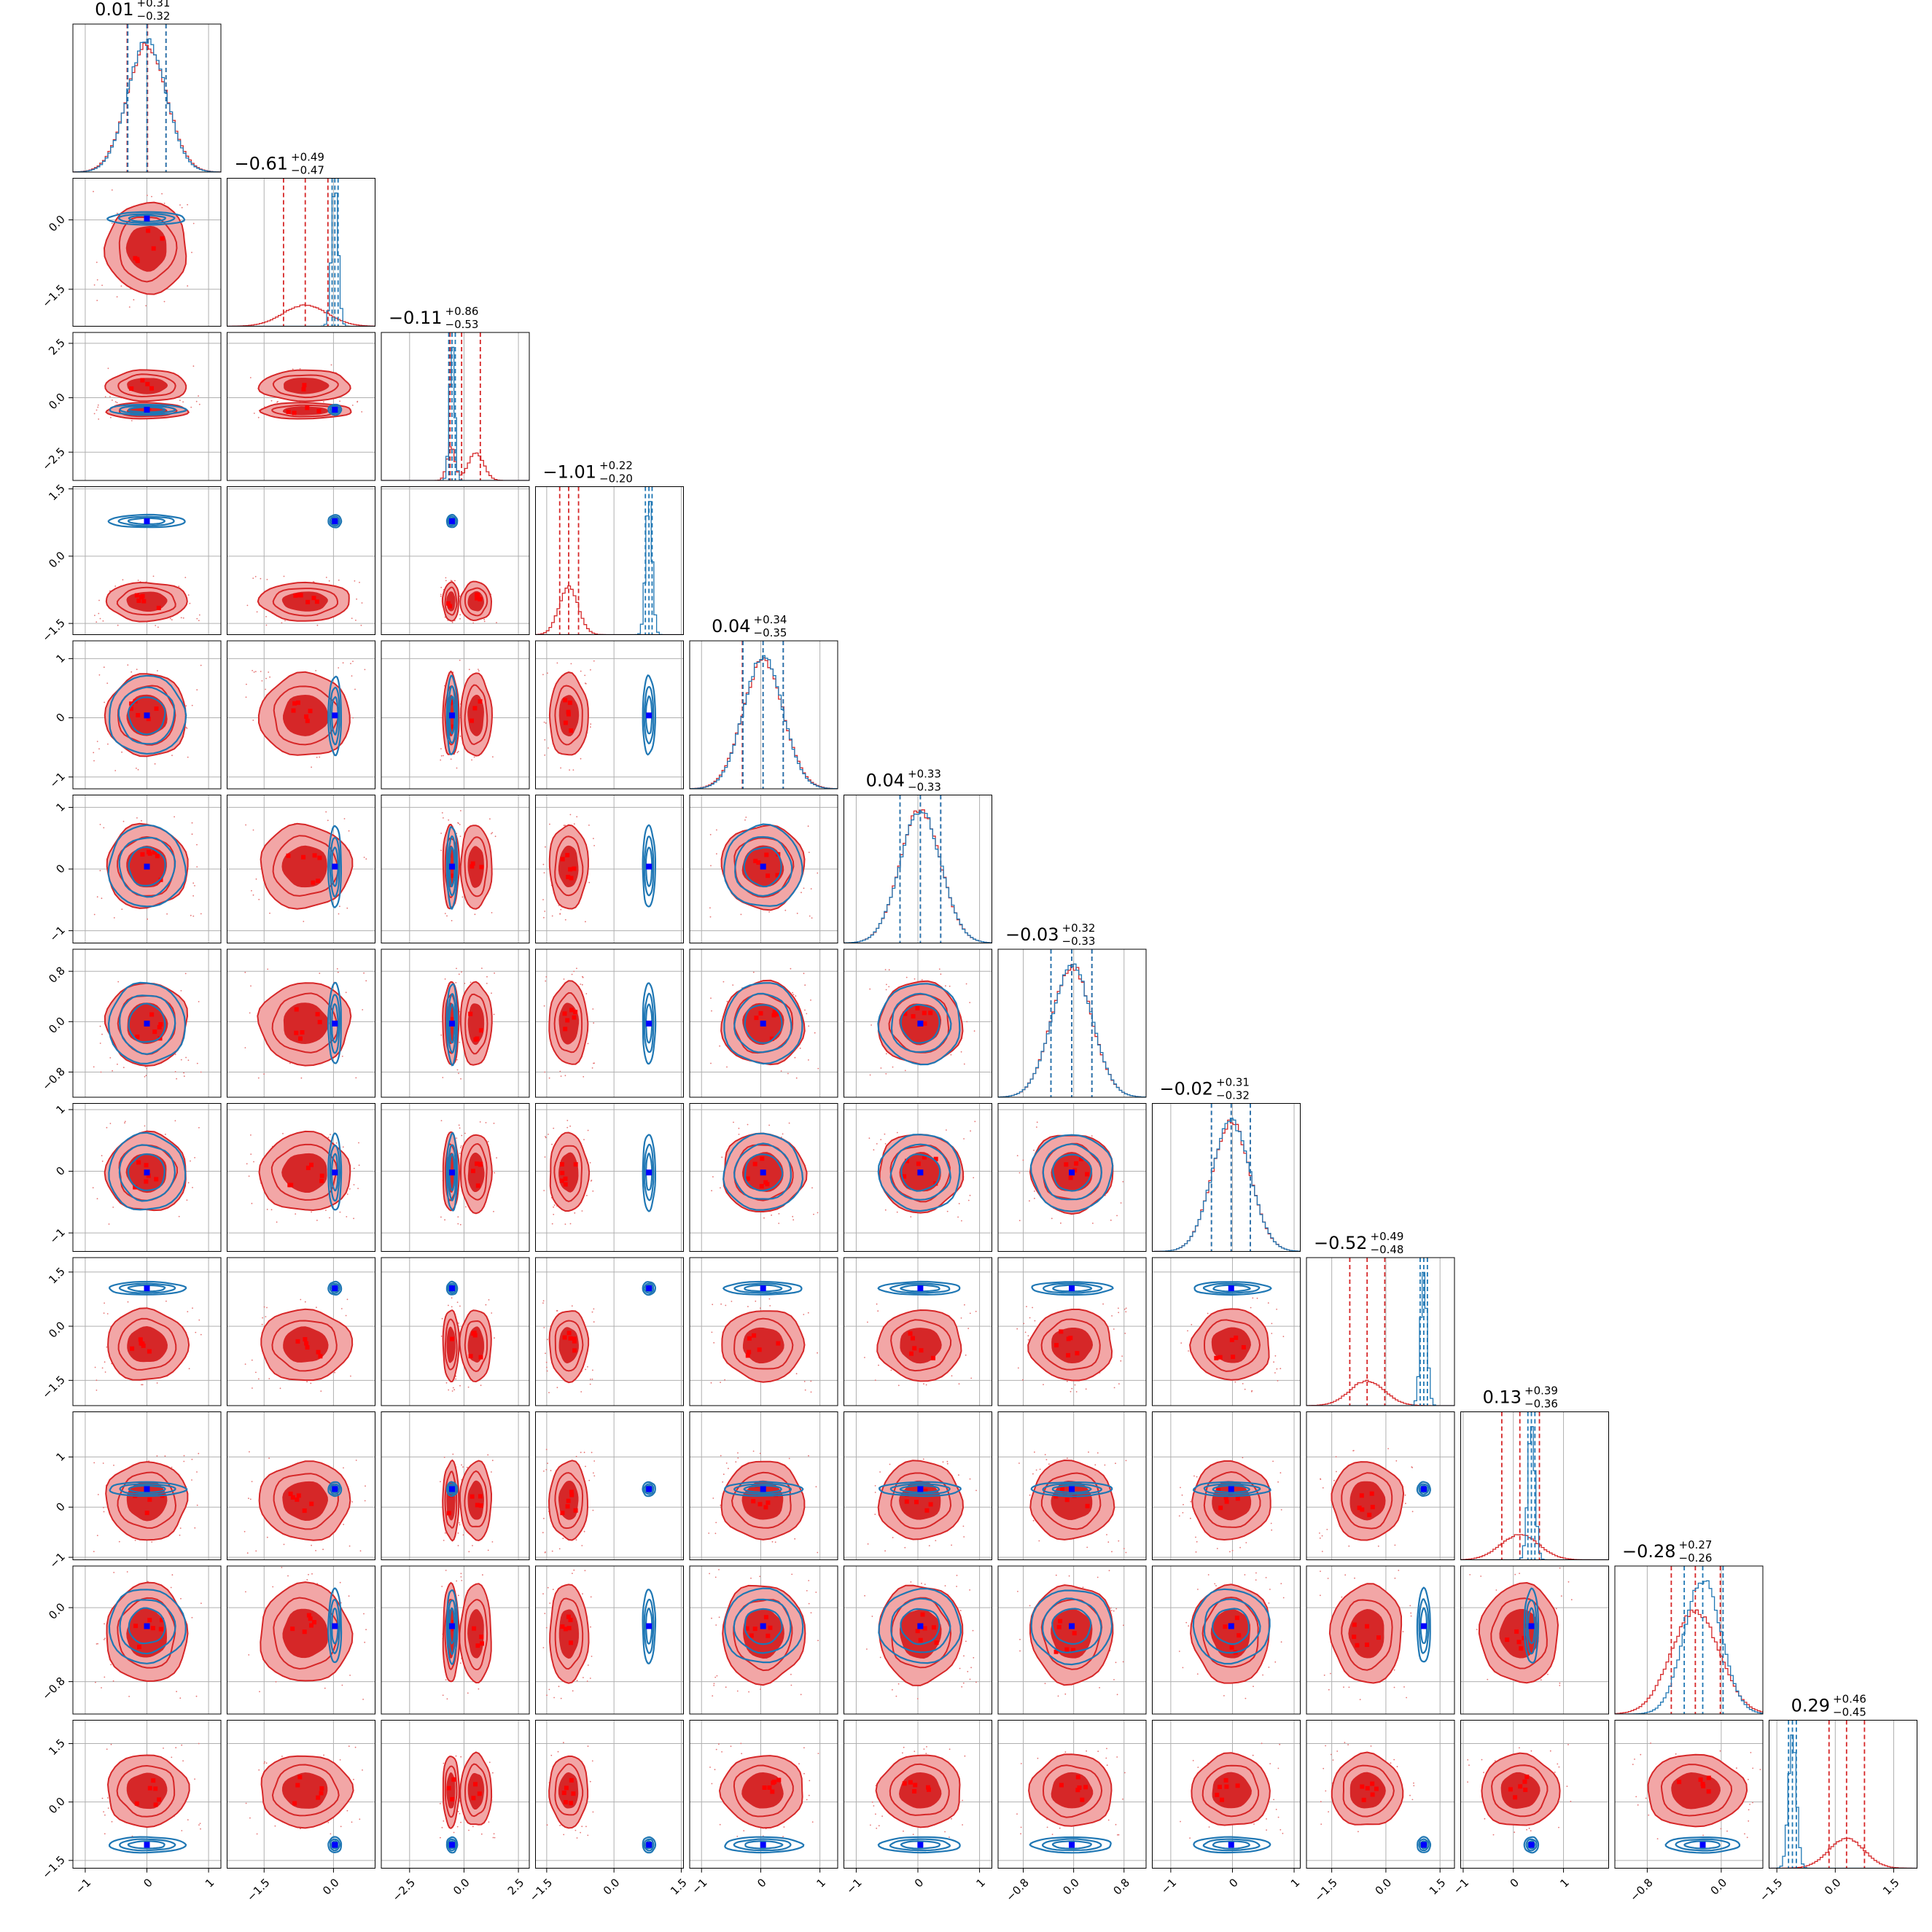 The image size is (1932, 1932). Describe the element at coordinates (610, 561) in the screenshot. I see `panel-frame` at that location.